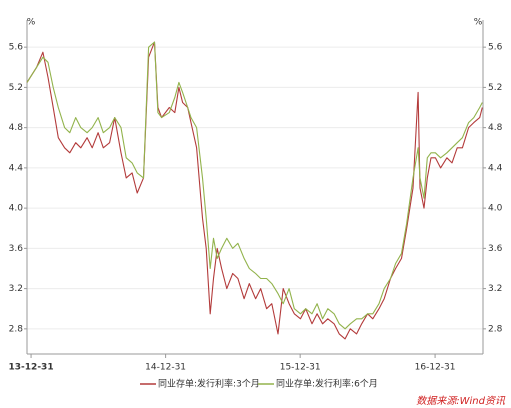  Describe the element at coordinates (16, 128) in the screenshot. I see `y-tick-label: 4.8` at that location.